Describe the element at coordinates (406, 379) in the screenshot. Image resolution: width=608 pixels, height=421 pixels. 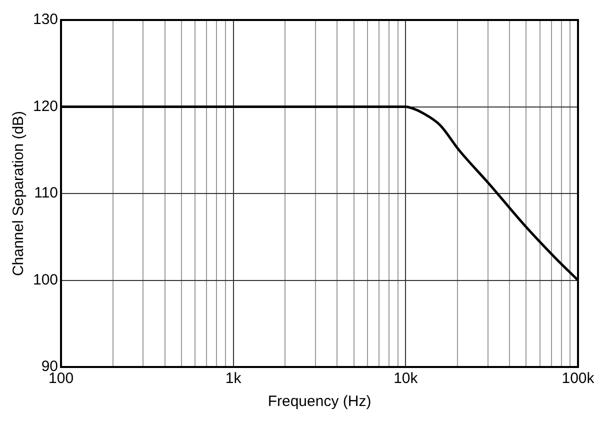
I see `x-tick-label: 10k` at that location.